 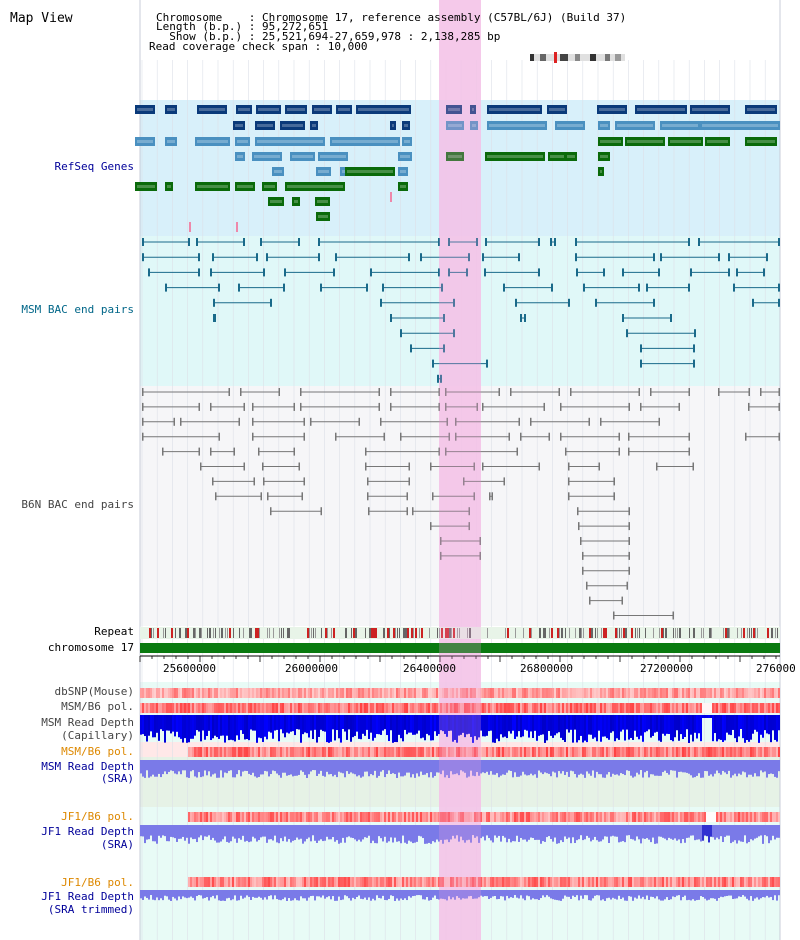 I want to click on track-label-msm-bac: MSM BAC end pairs, so click(x=77, y=309).